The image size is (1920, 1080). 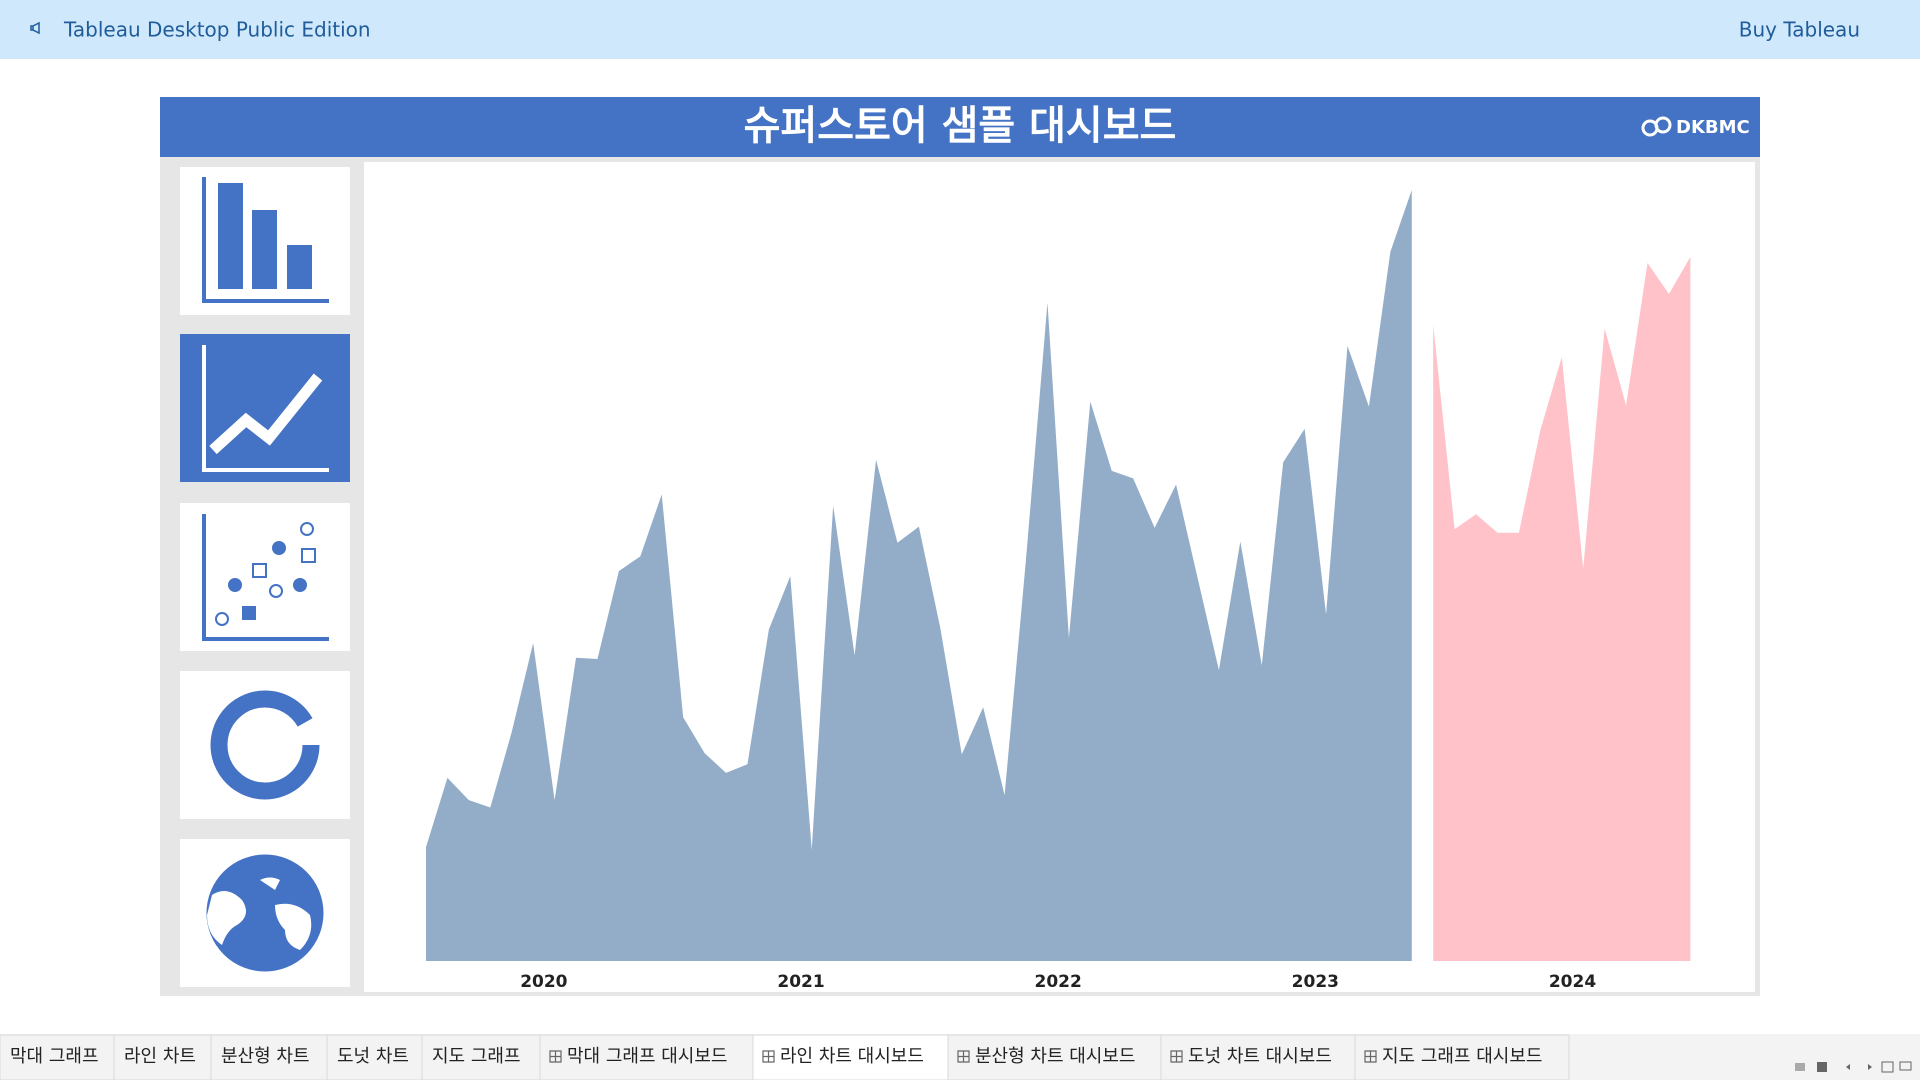 I want to click on tab-label: 라인 차트, so click(x=160, y=1056).